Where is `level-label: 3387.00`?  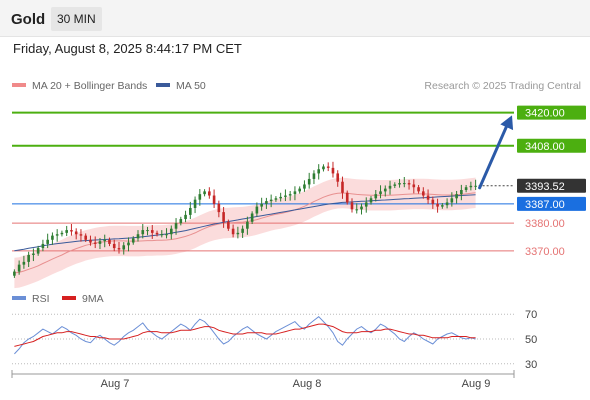 level-label: 3387.00 is located at coordinates (545, 205).